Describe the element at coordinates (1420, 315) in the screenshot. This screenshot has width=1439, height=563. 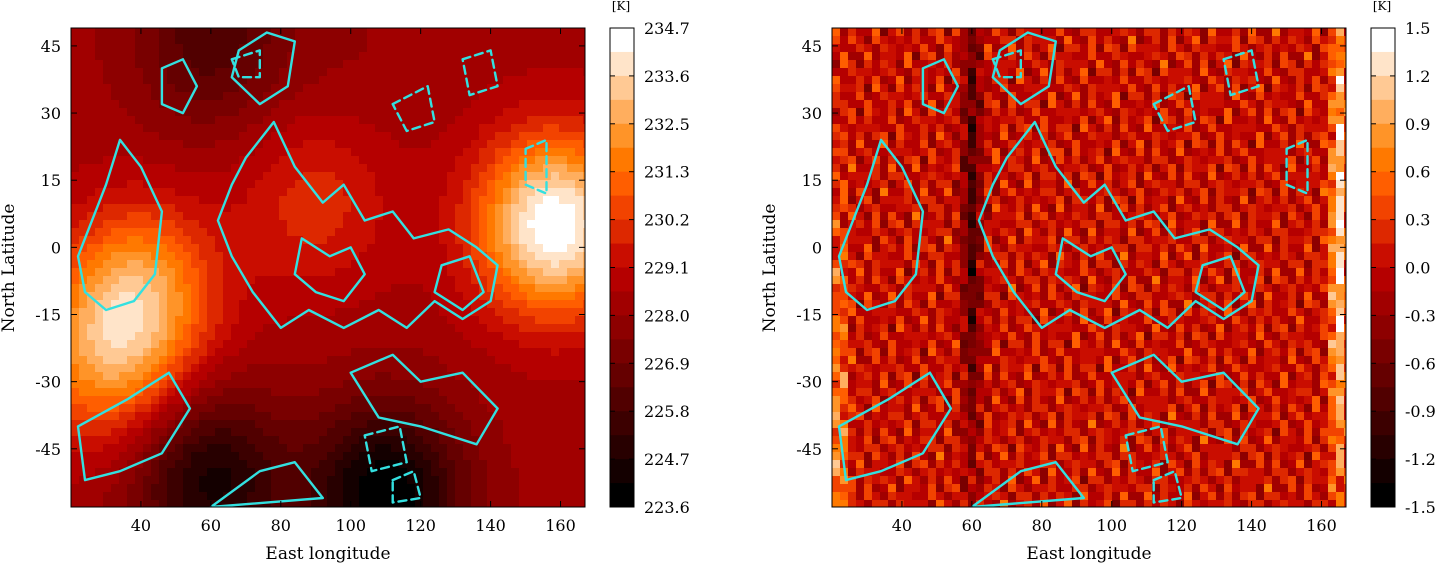
I see `colorbar-tick-label: -0.3` at that location.